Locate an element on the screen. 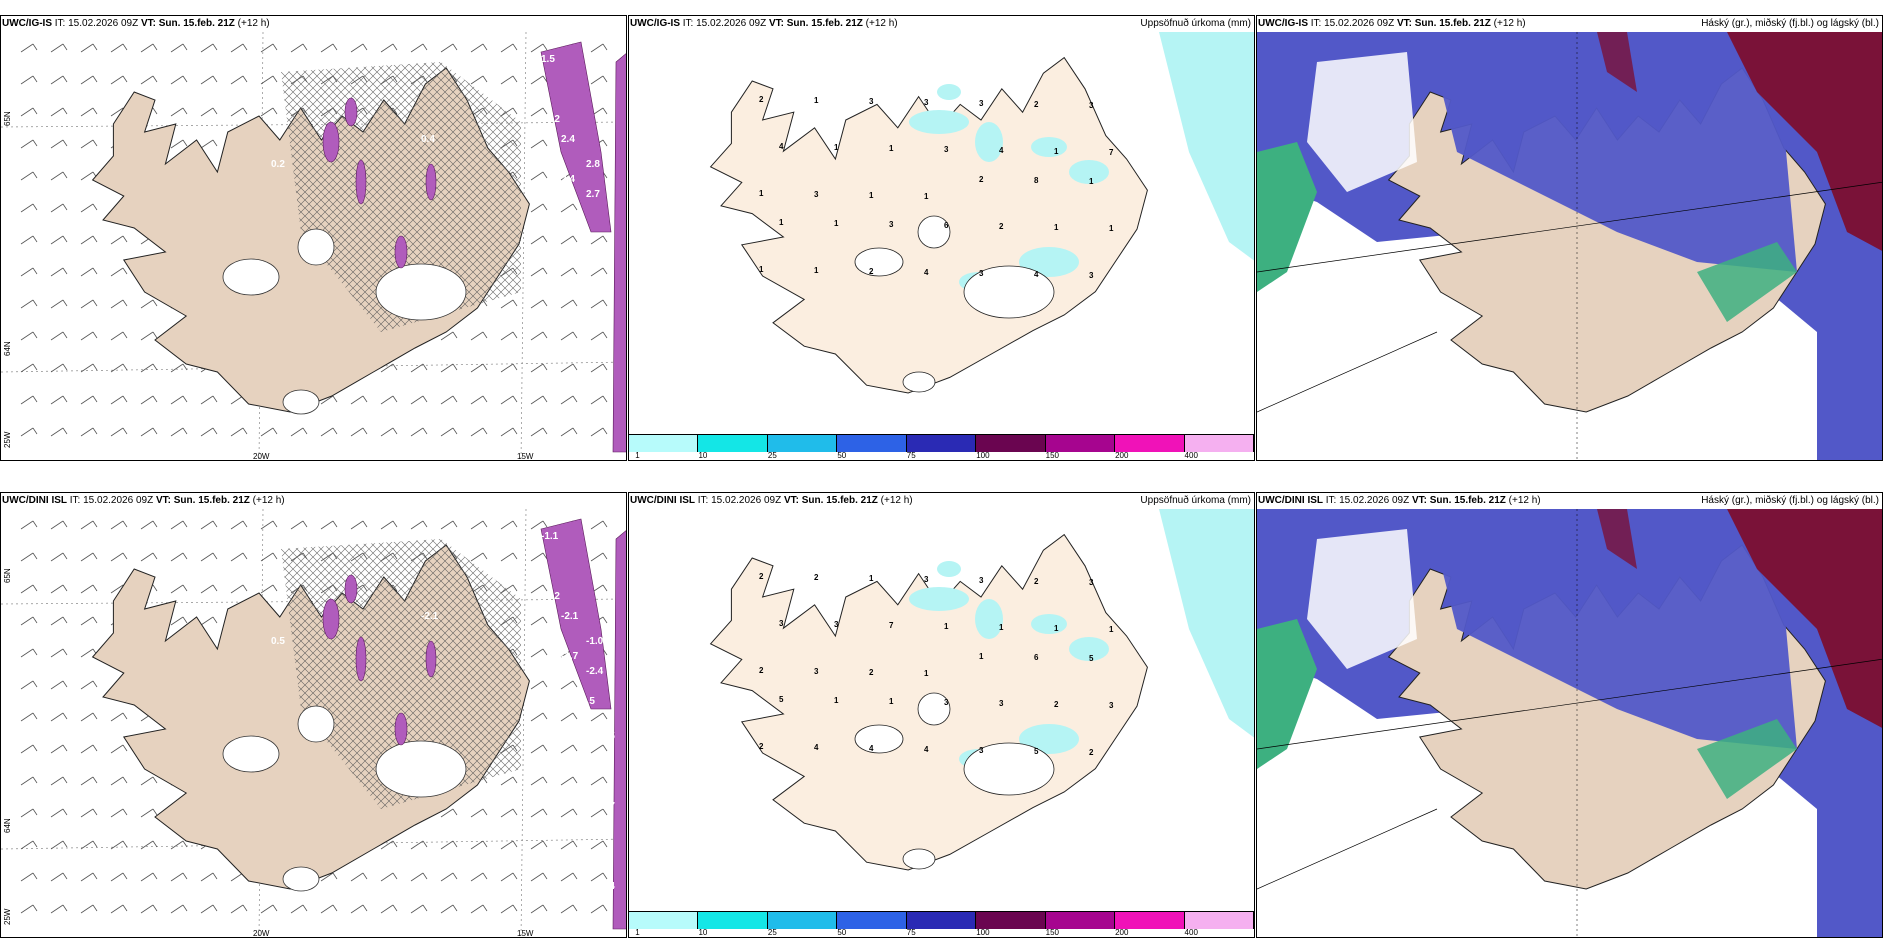 The image size is (1900, 950). low-cloud-area is located at coordinates (1287, 694).